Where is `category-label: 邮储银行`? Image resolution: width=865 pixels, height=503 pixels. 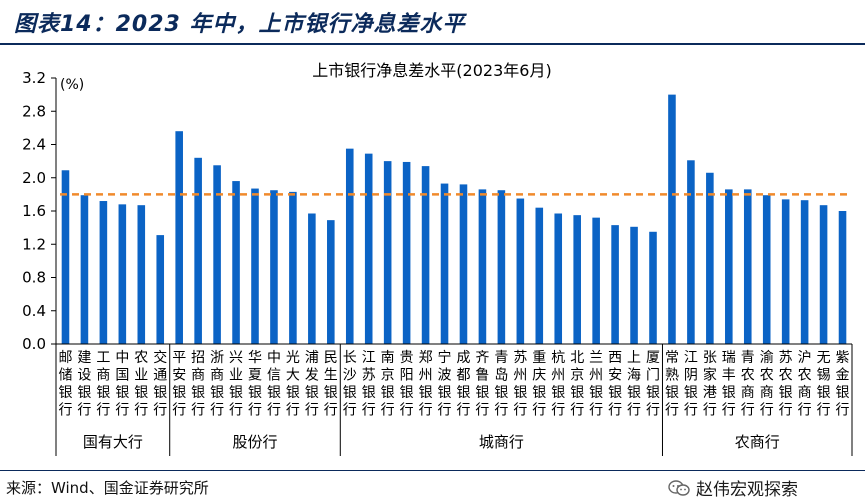 category-label: 邮储银行 is located at coordinates (65, 384).